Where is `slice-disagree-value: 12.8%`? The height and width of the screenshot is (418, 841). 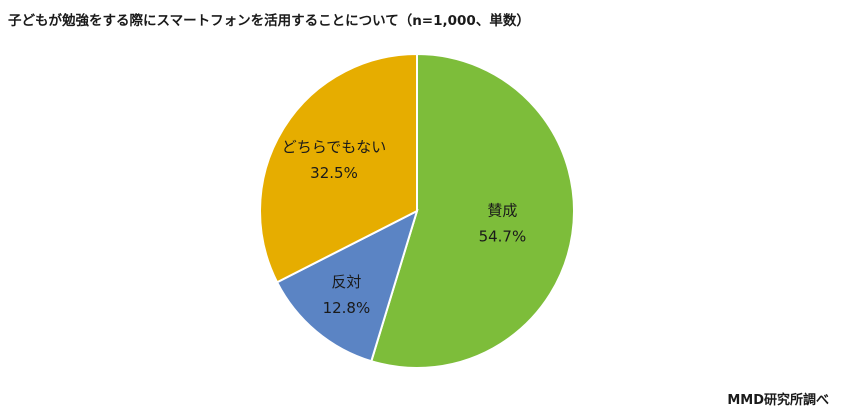
slice-disagree-value: 12.8% is located at coordinates (347, 308).